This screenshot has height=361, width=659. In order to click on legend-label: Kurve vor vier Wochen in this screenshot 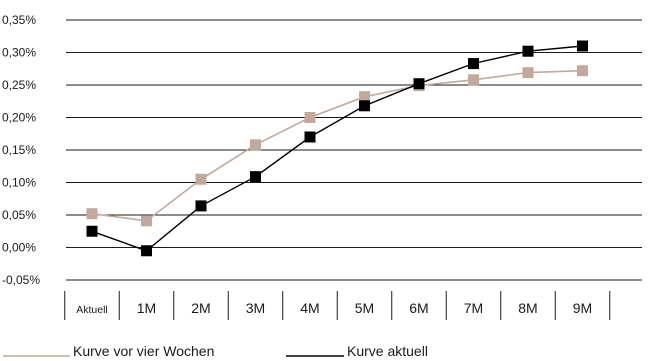, I will do `click(143, 351)`.